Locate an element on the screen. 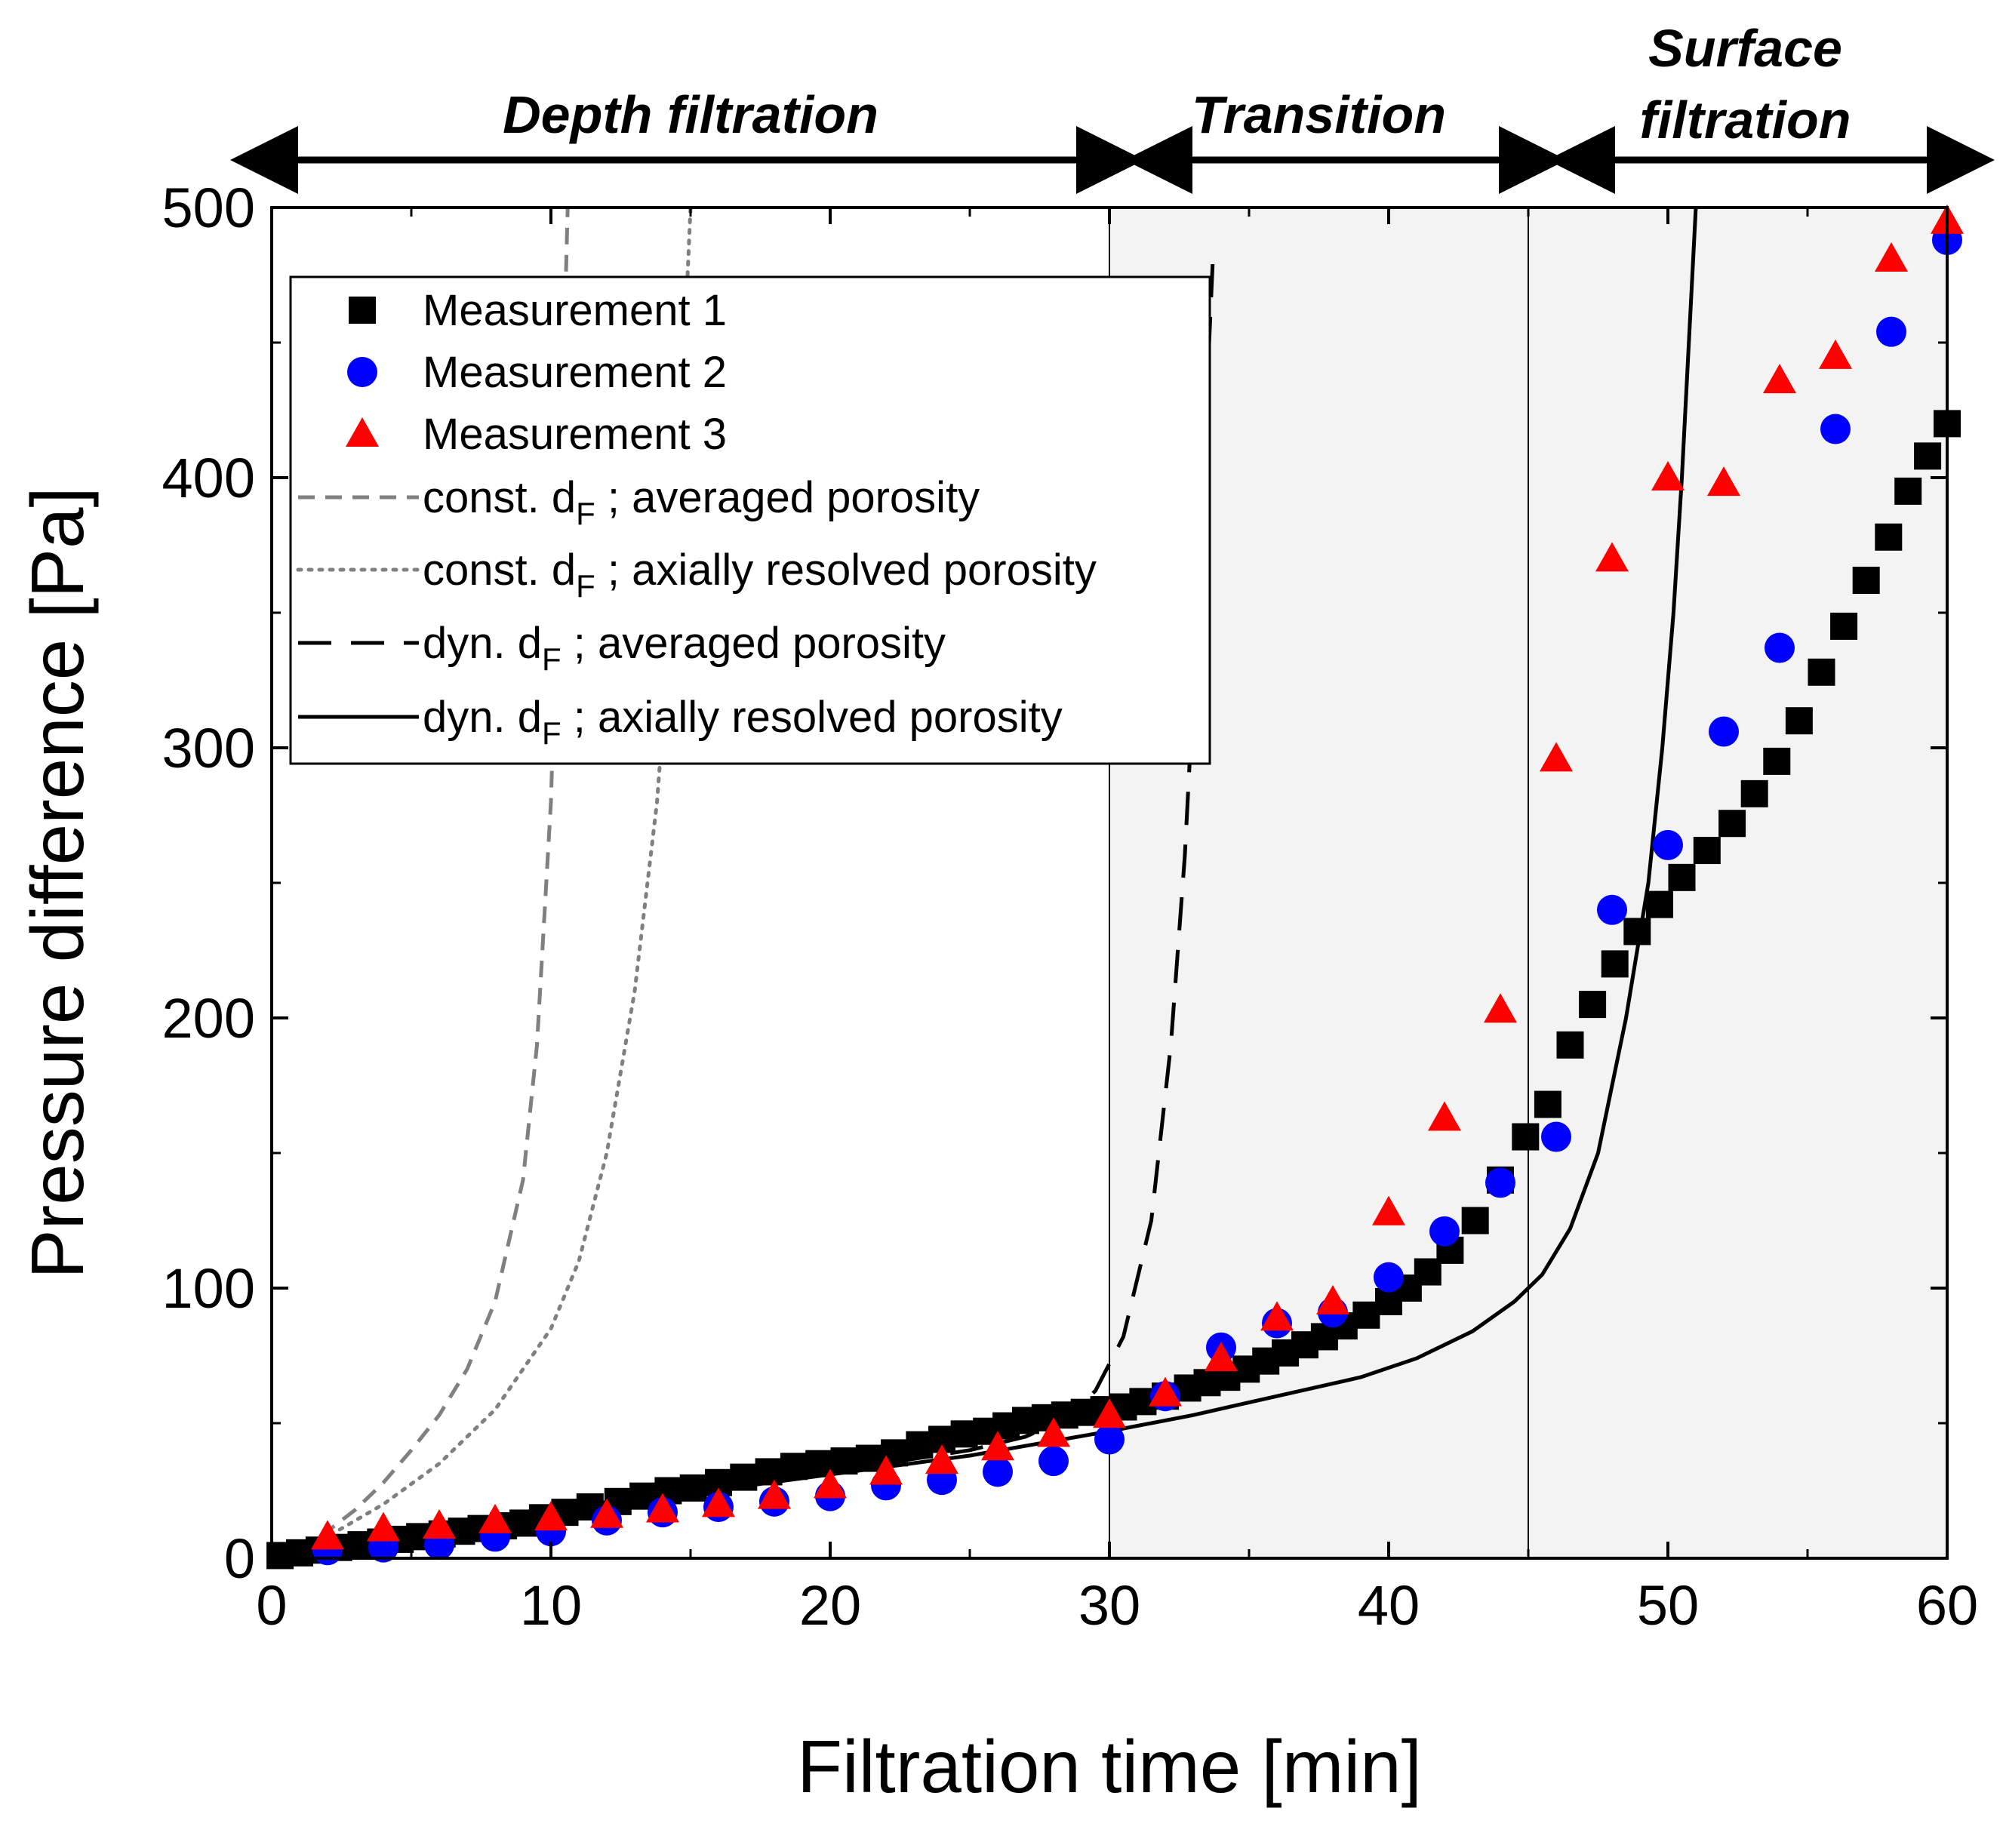  x-axis-title: Filtration time [min] is located at coordinates (1109, 1766).